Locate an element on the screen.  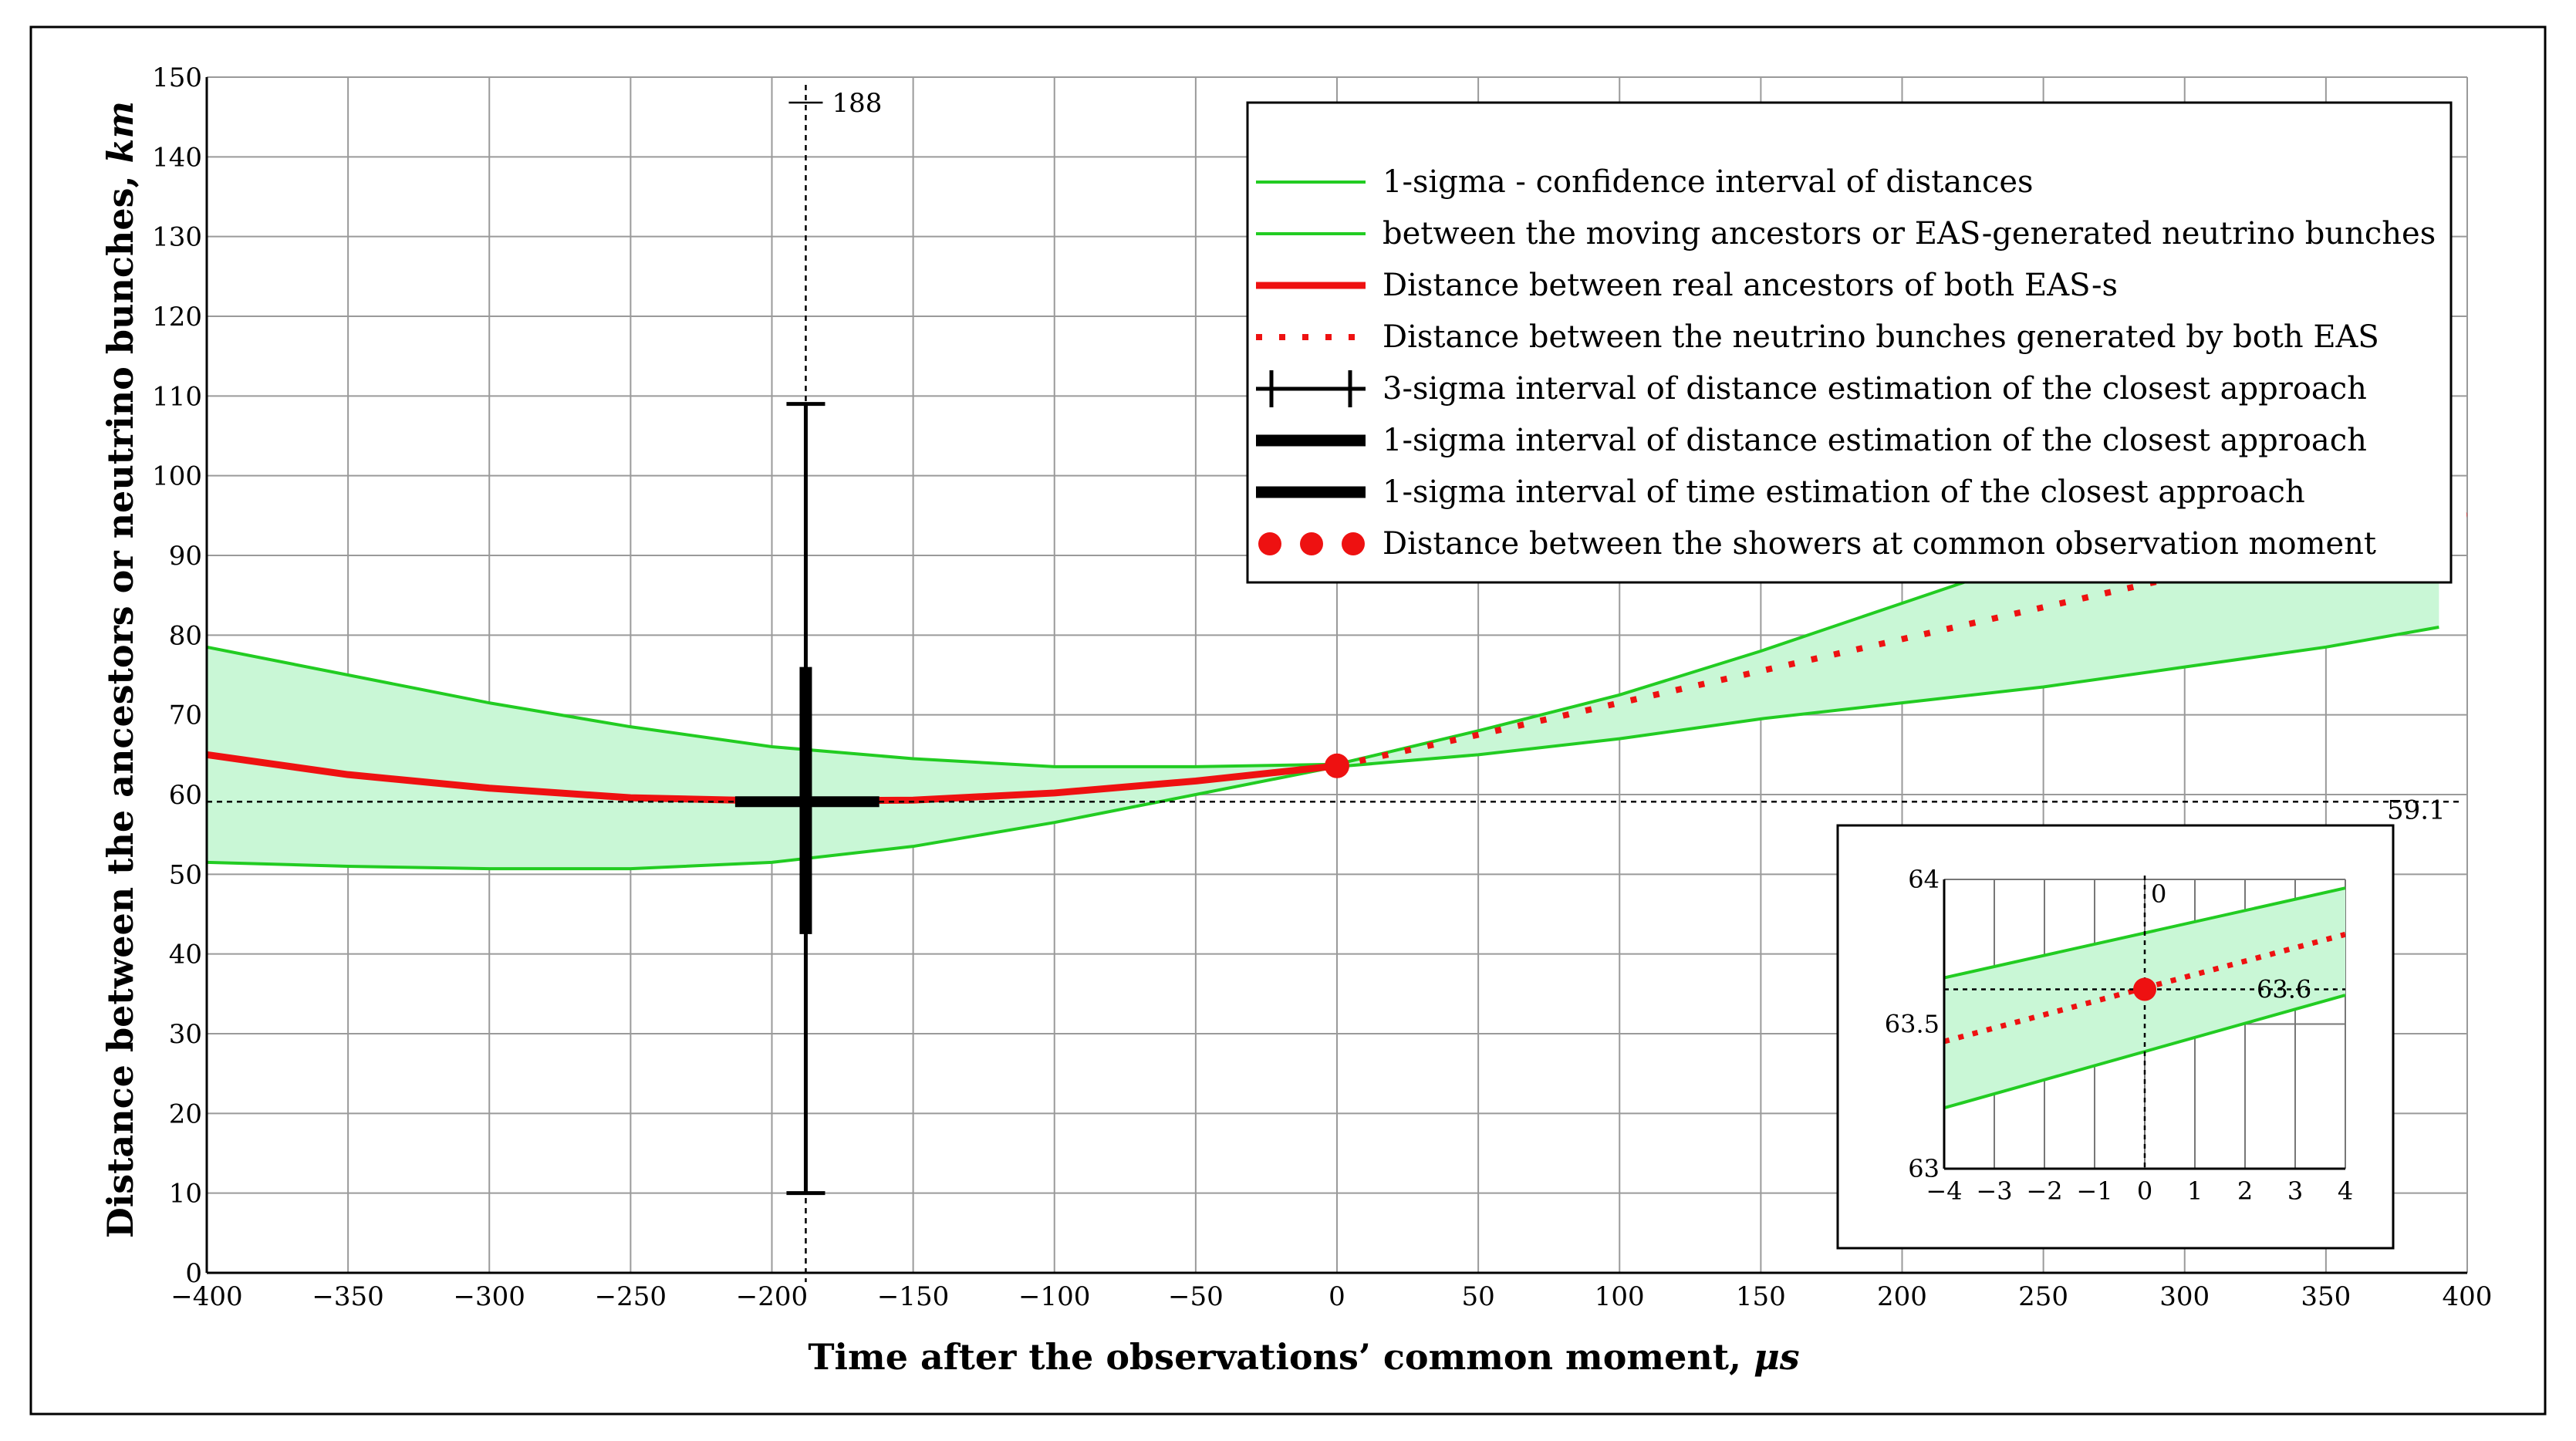
x-tick-label-10: 100 is located at coordinates (1620, 1296).